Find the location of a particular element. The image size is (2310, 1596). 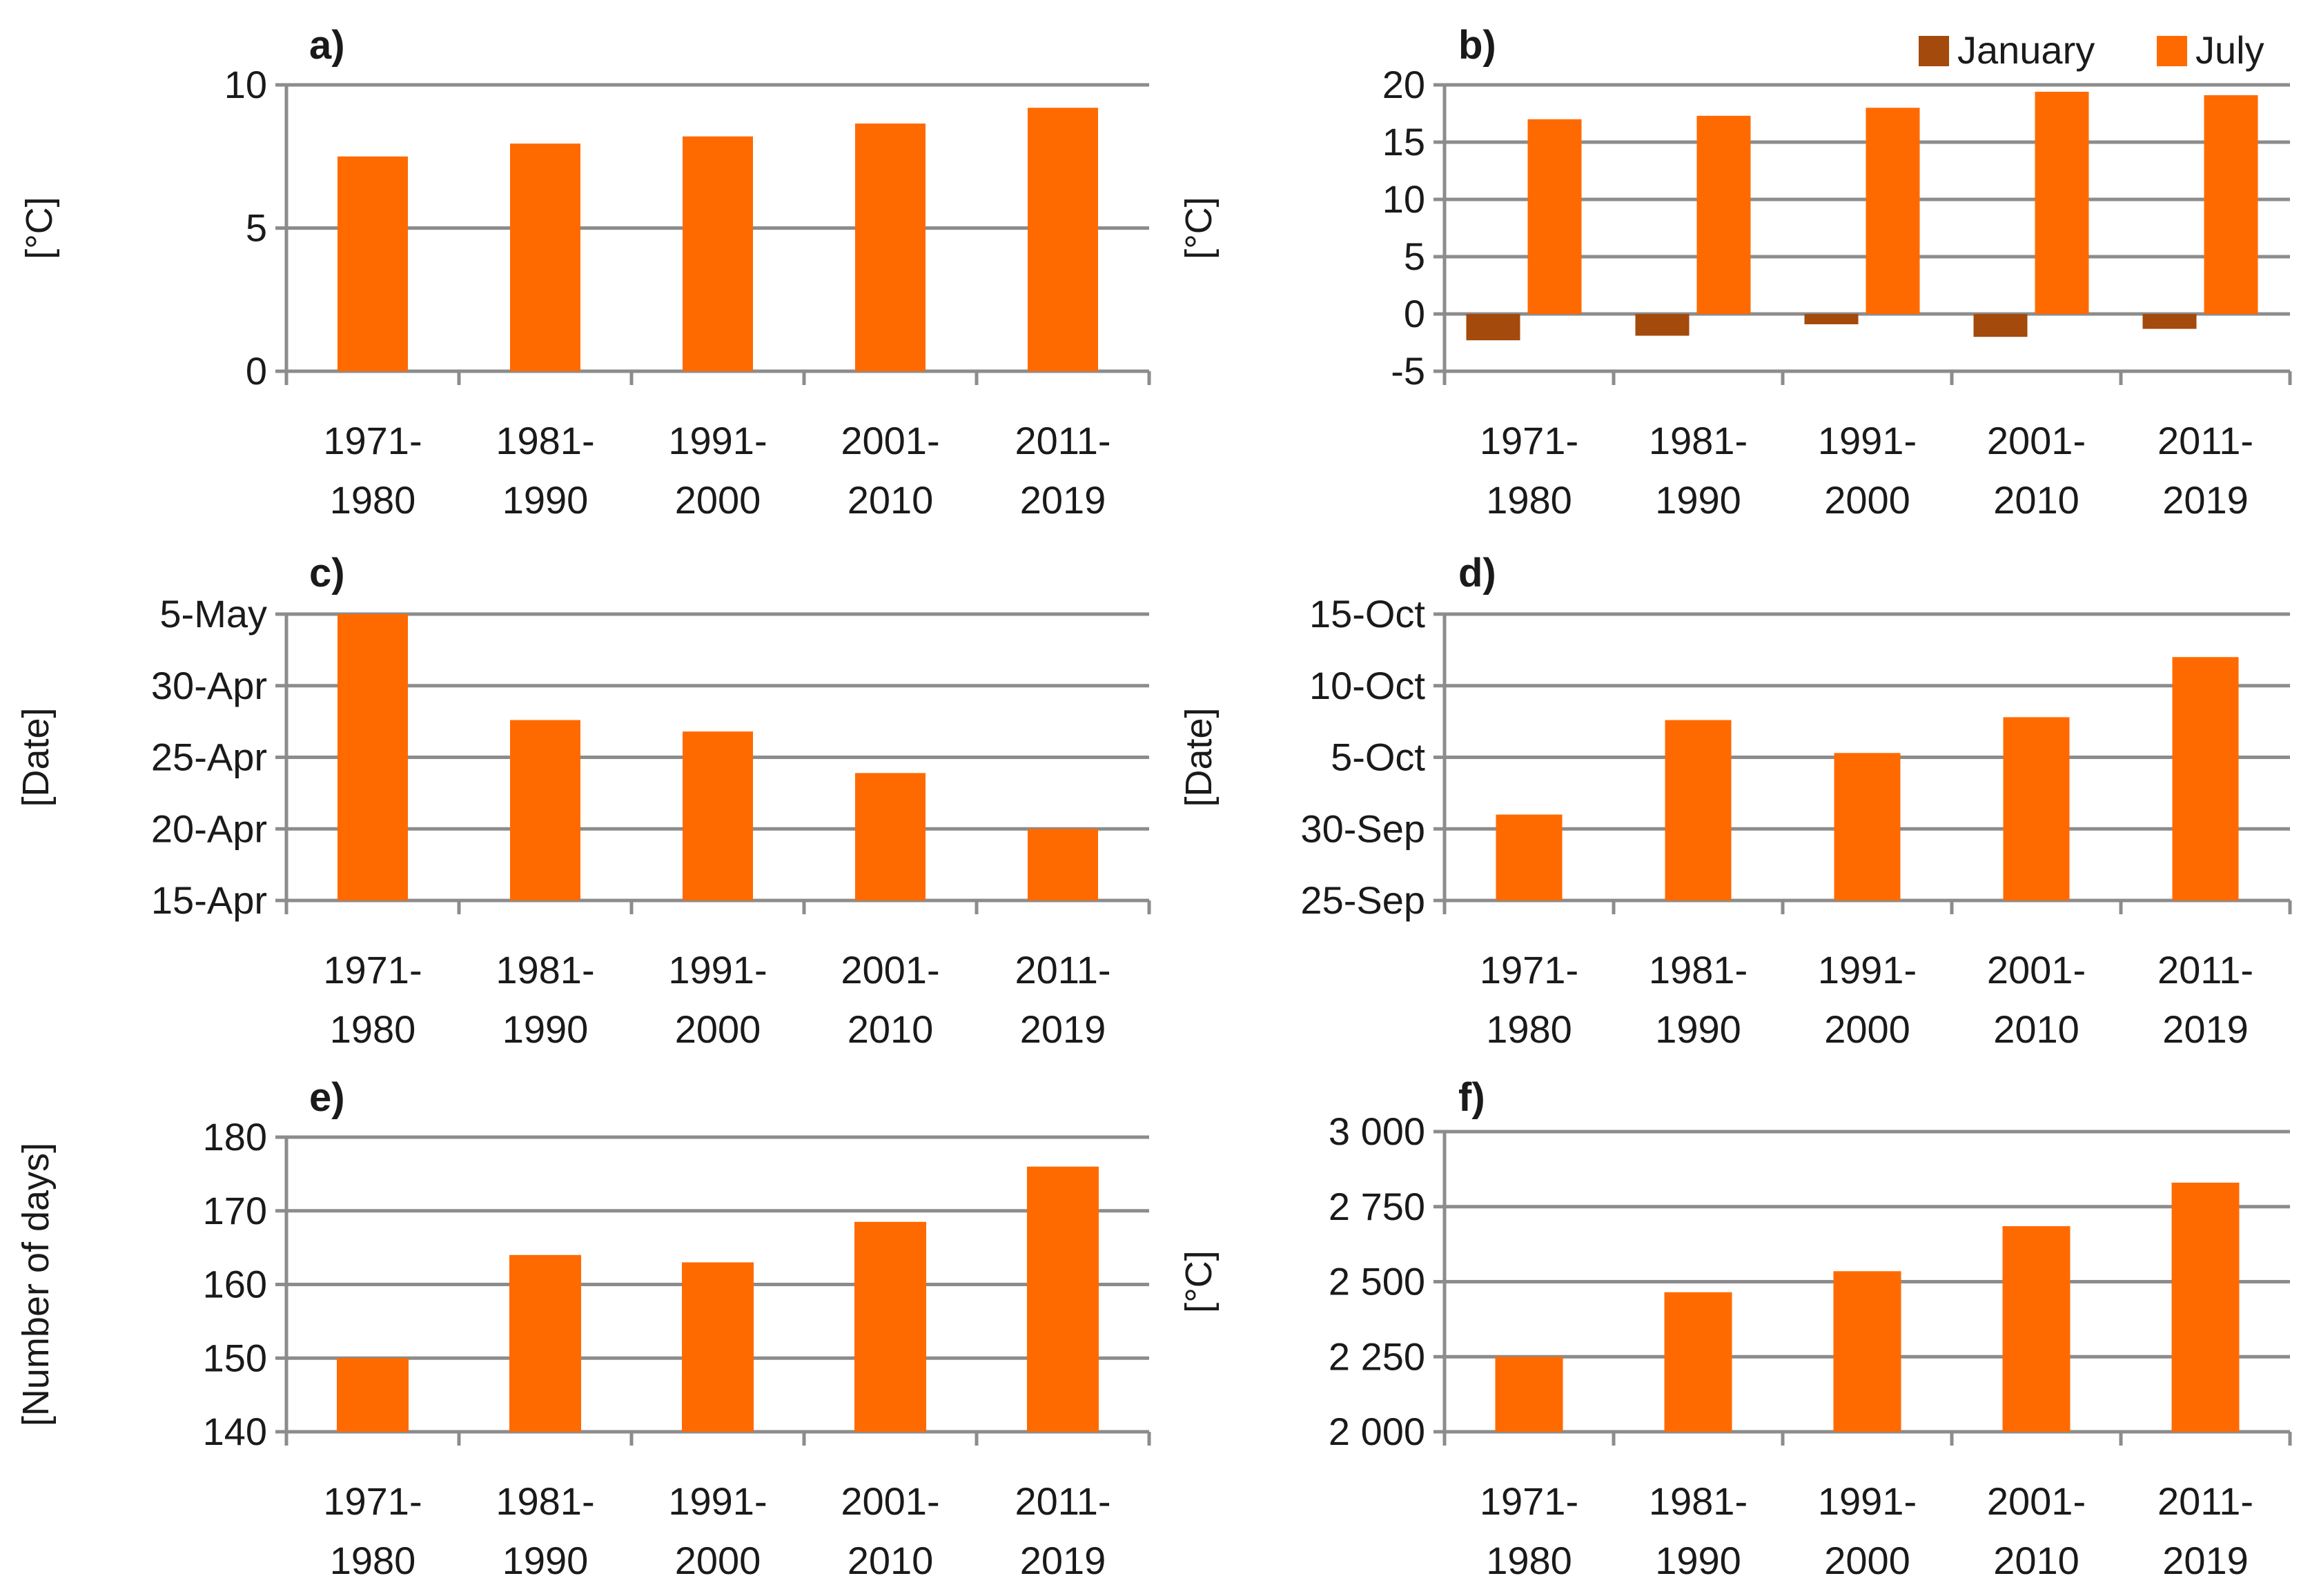

panel-label: d) is located at coordinates (1477, 573).